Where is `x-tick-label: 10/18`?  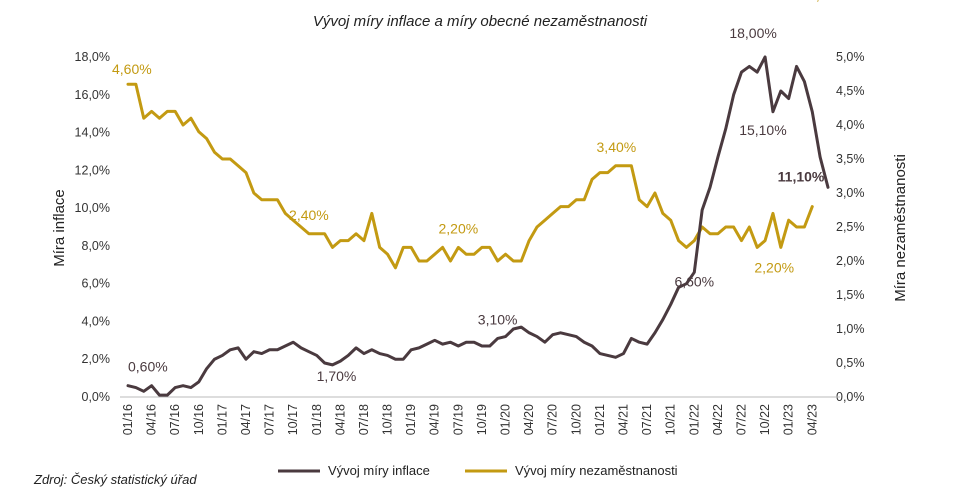 x-tick-label: 10/18 is located at coordinates (388, 419).